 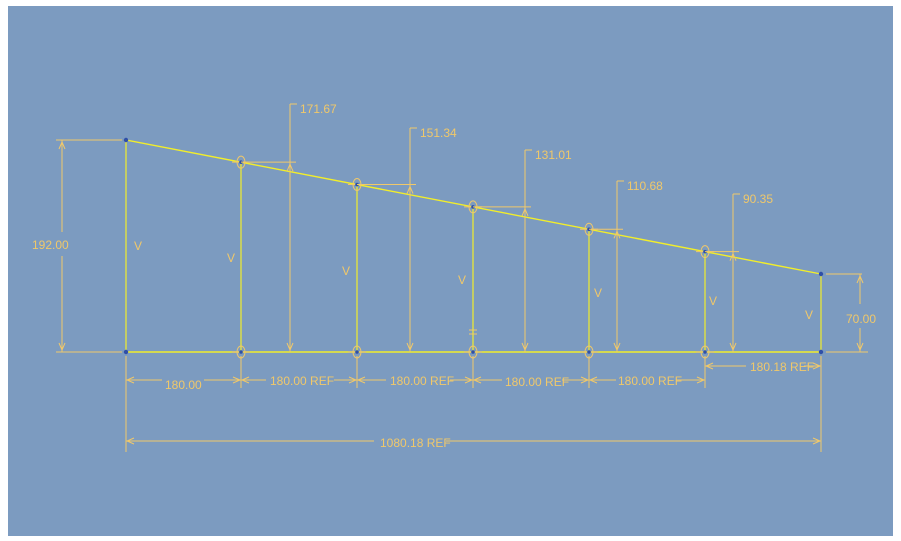 I want to click on vertical-constraint-1: V, so click(x=138, y=246).